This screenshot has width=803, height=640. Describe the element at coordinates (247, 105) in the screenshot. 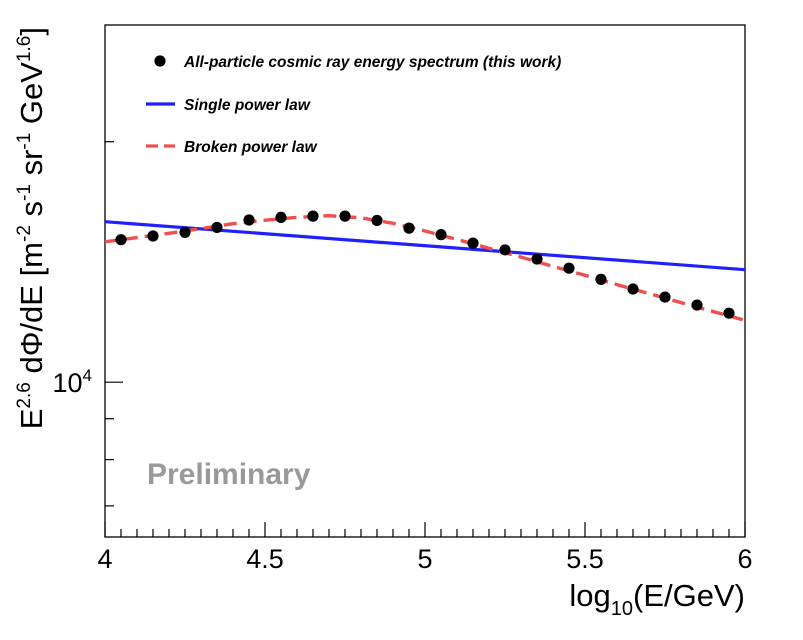

I see `legend-label: Single power law` at that location.